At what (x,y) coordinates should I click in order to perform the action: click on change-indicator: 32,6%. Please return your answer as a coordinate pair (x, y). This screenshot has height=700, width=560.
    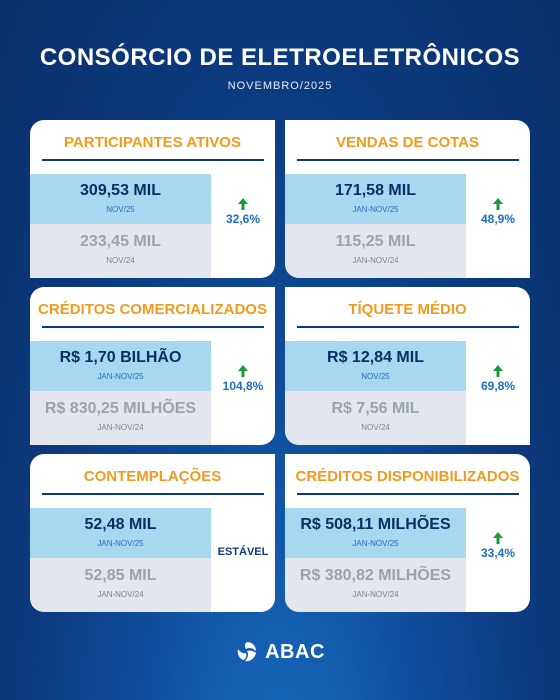
    Looking at the image, I should click on (243, 212).